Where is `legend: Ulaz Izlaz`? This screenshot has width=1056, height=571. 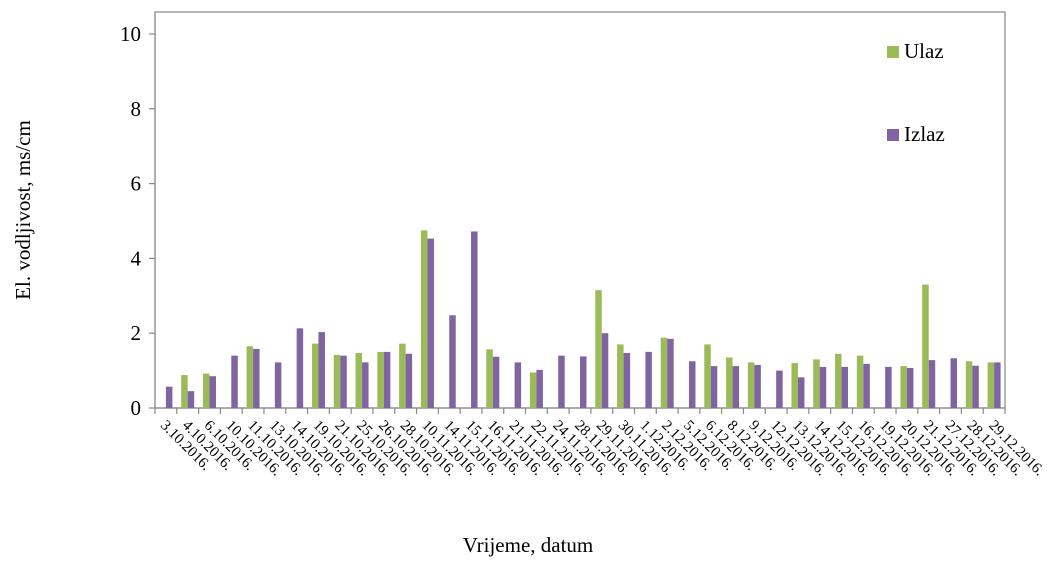
legend: Ulaz Izlaz is located at coordinates (916, 92).